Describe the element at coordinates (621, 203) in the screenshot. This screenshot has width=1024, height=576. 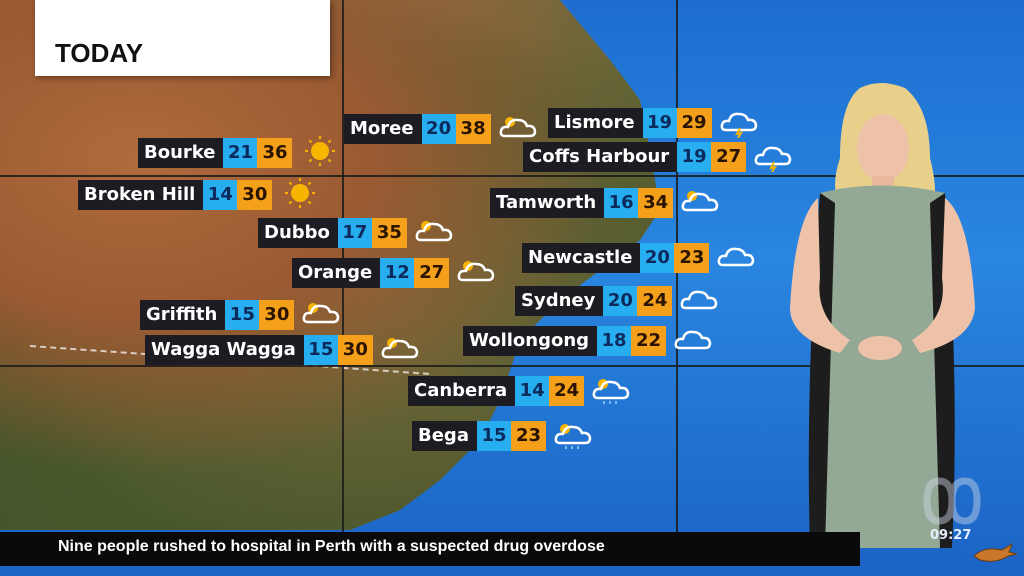
I see `min-temp: 16` at that location.